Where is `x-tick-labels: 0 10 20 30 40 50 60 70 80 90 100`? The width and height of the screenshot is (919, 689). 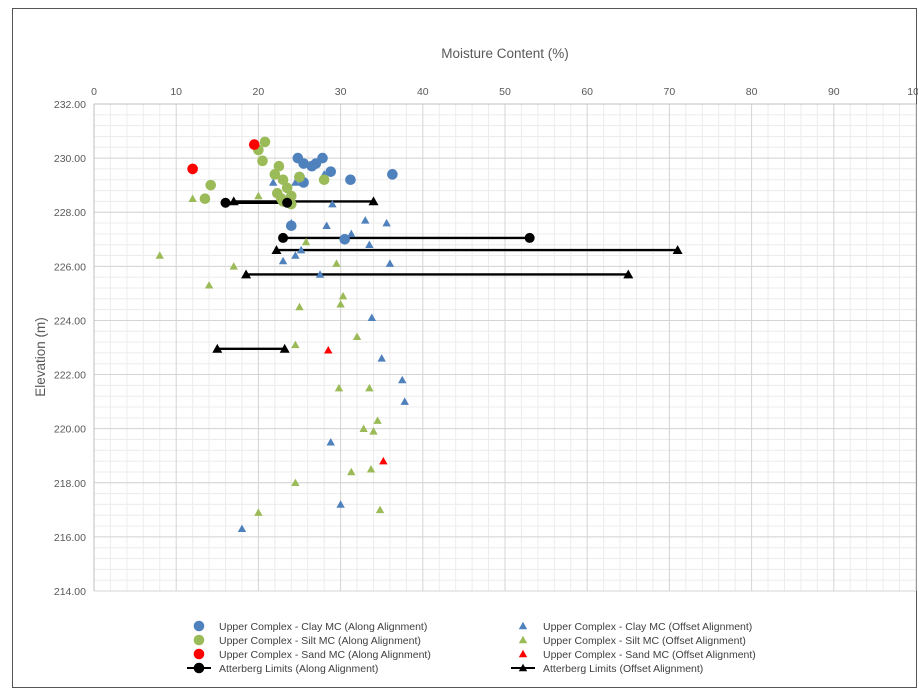 x-tick-labels: 0 10 20 30 40 50 60 70 80 90 100 is located at coordinates (504, 92).